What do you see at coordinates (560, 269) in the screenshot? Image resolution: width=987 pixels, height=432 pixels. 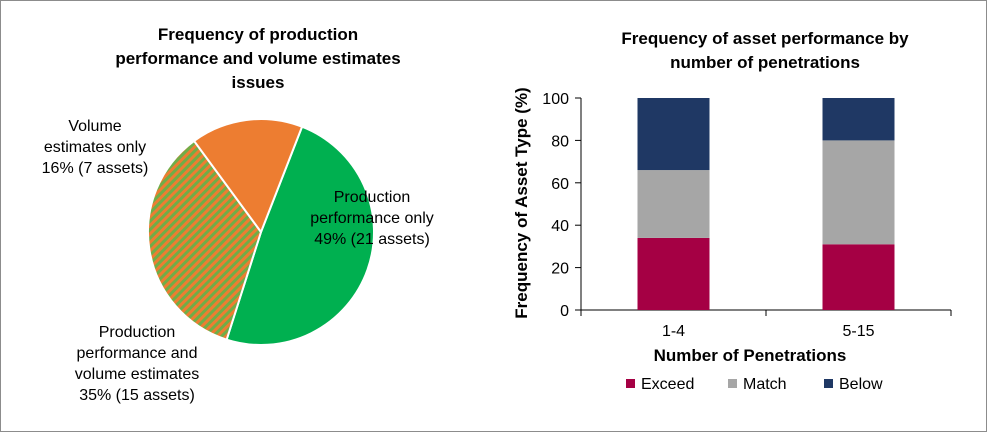 I see `y-tick-label: 20` at bounding box center [560, 269].